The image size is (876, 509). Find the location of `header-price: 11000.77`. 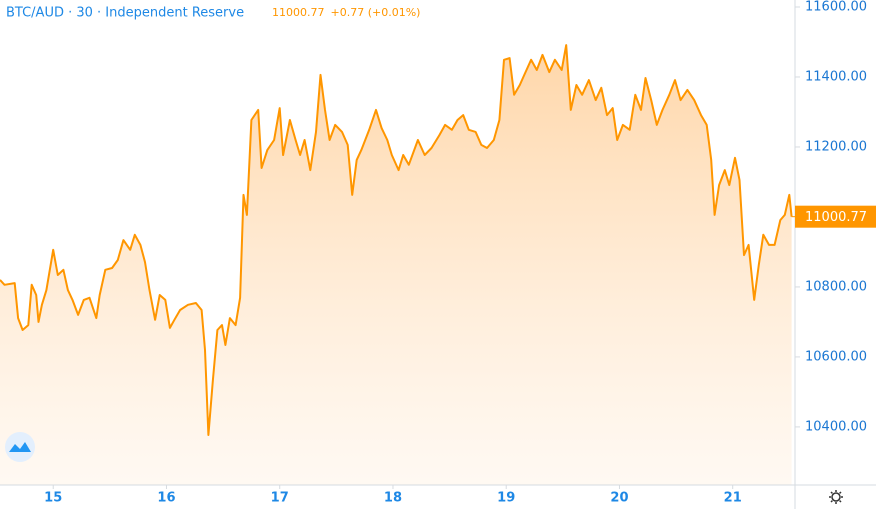

header-price: 11000.77 is located at coordinates (298, 12).